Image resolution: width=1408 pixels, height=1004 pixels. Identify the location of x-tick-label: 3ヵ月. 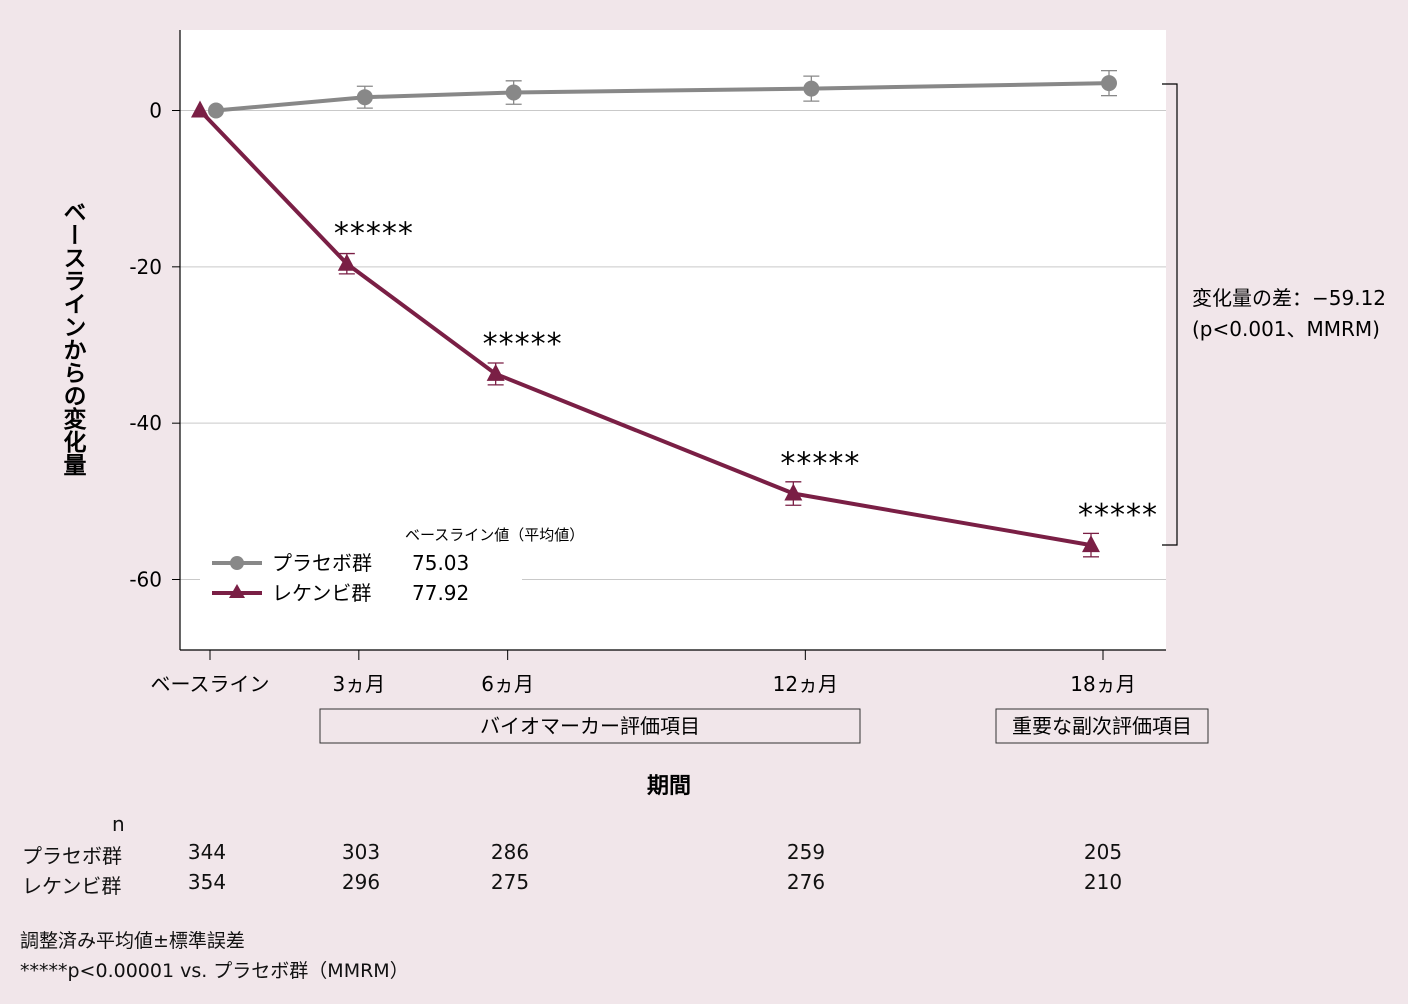
(358, 684).